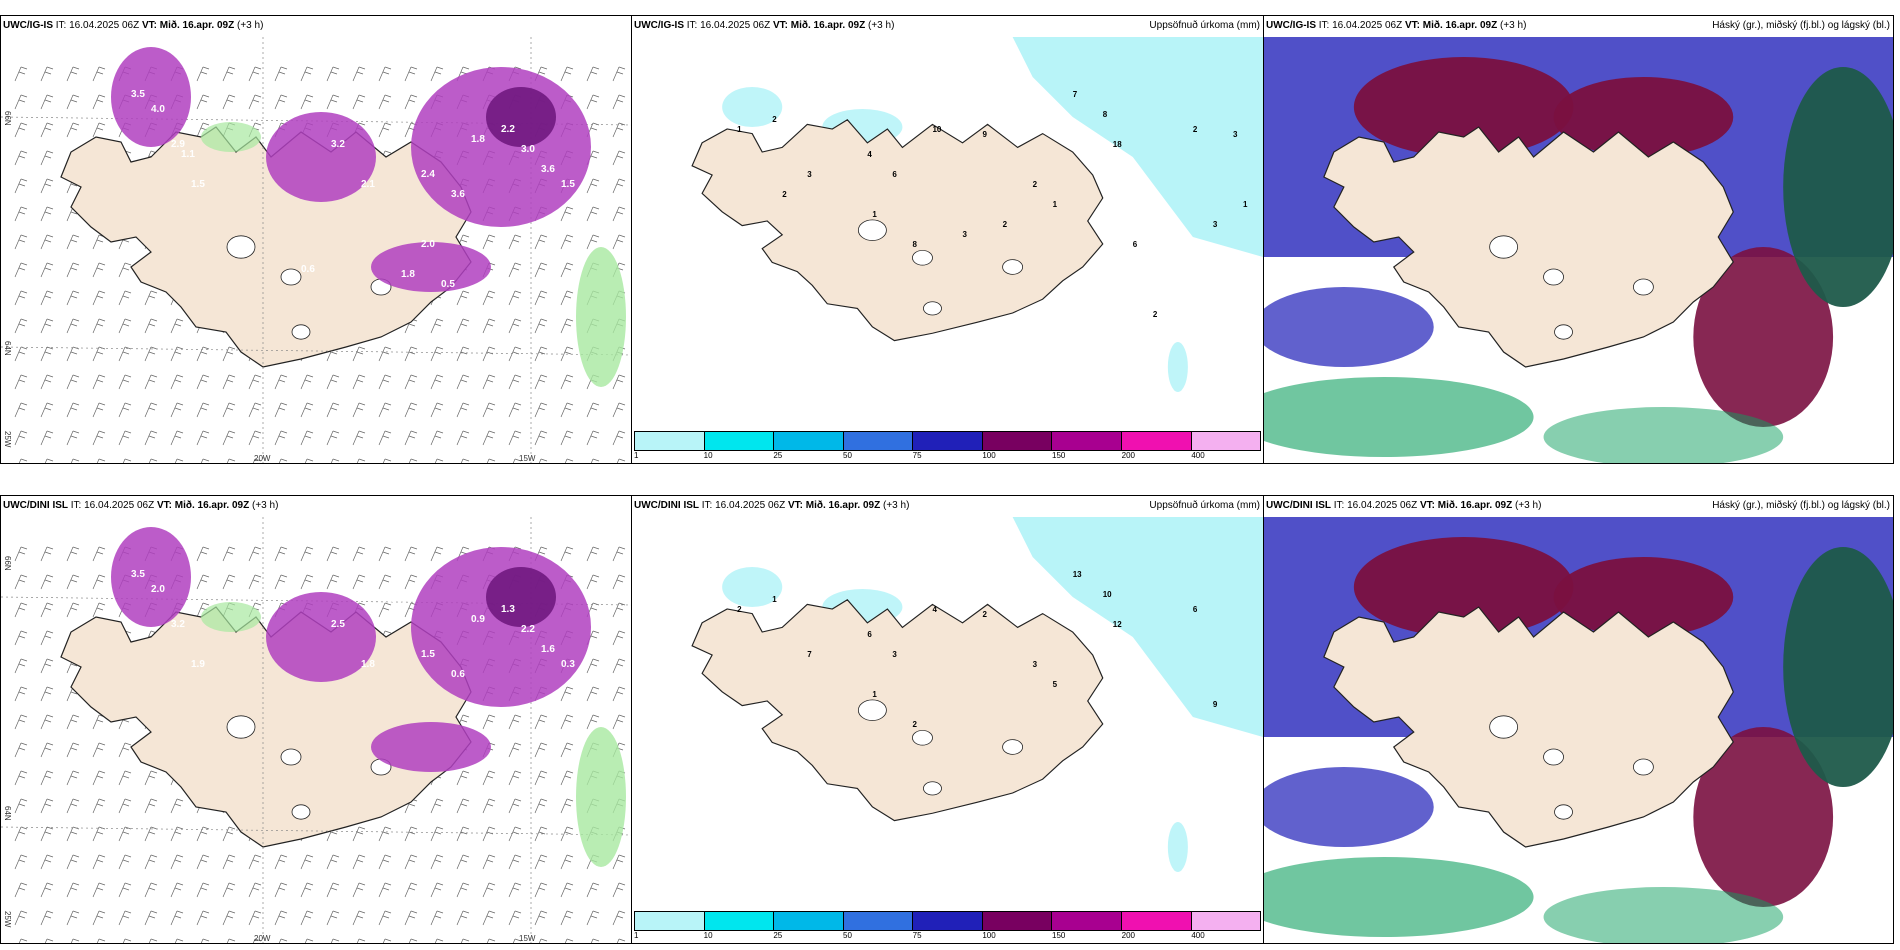 This screenshot has width=1900, height=950. Describe the element at coordinates (198, 664) in the screenshot. I see `precip-value-label: 1.9` at that location.